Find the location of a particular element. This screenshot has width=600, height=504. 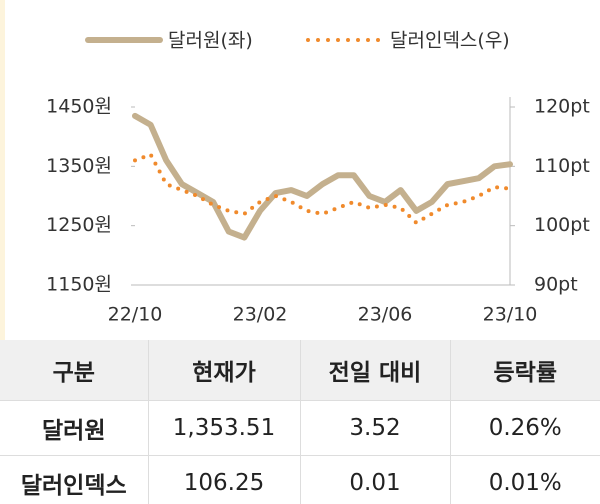

cell: 0.26% is located at coordinates (524, 428).